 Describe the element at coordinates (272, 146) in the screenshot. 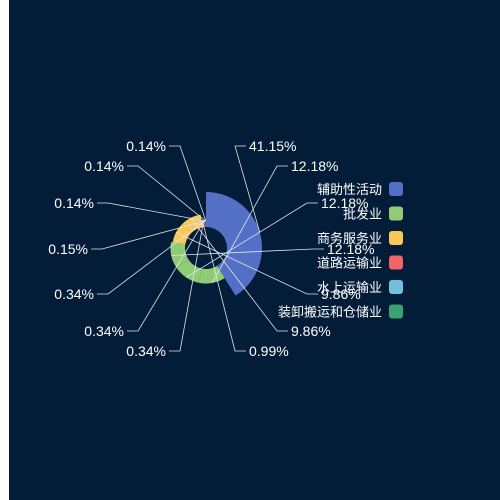

I see `slice-label-1: 41.15%` at that location.